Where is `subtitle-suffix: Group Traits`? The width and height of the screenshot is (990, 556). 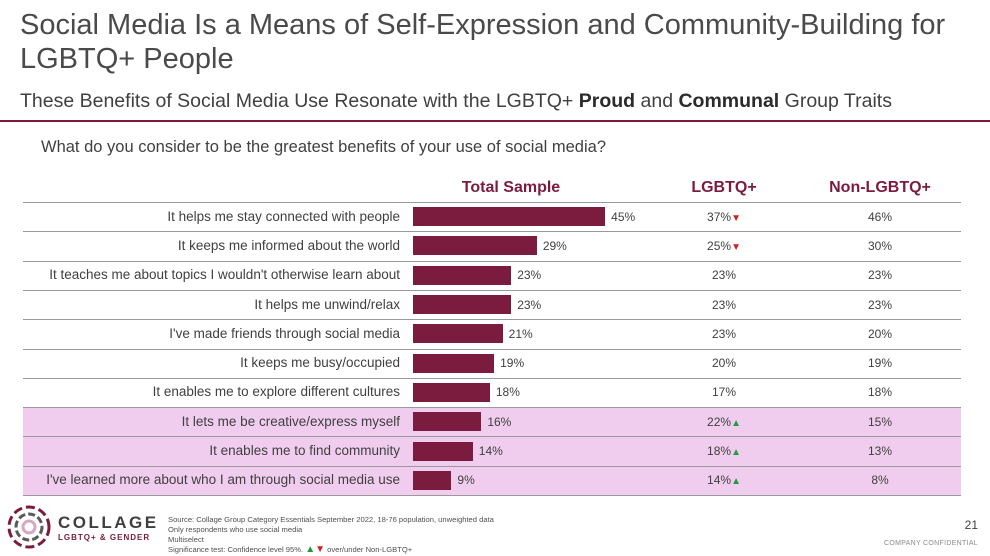 subtitle-suffix: Group Traits is located at coordinates (835, 101).